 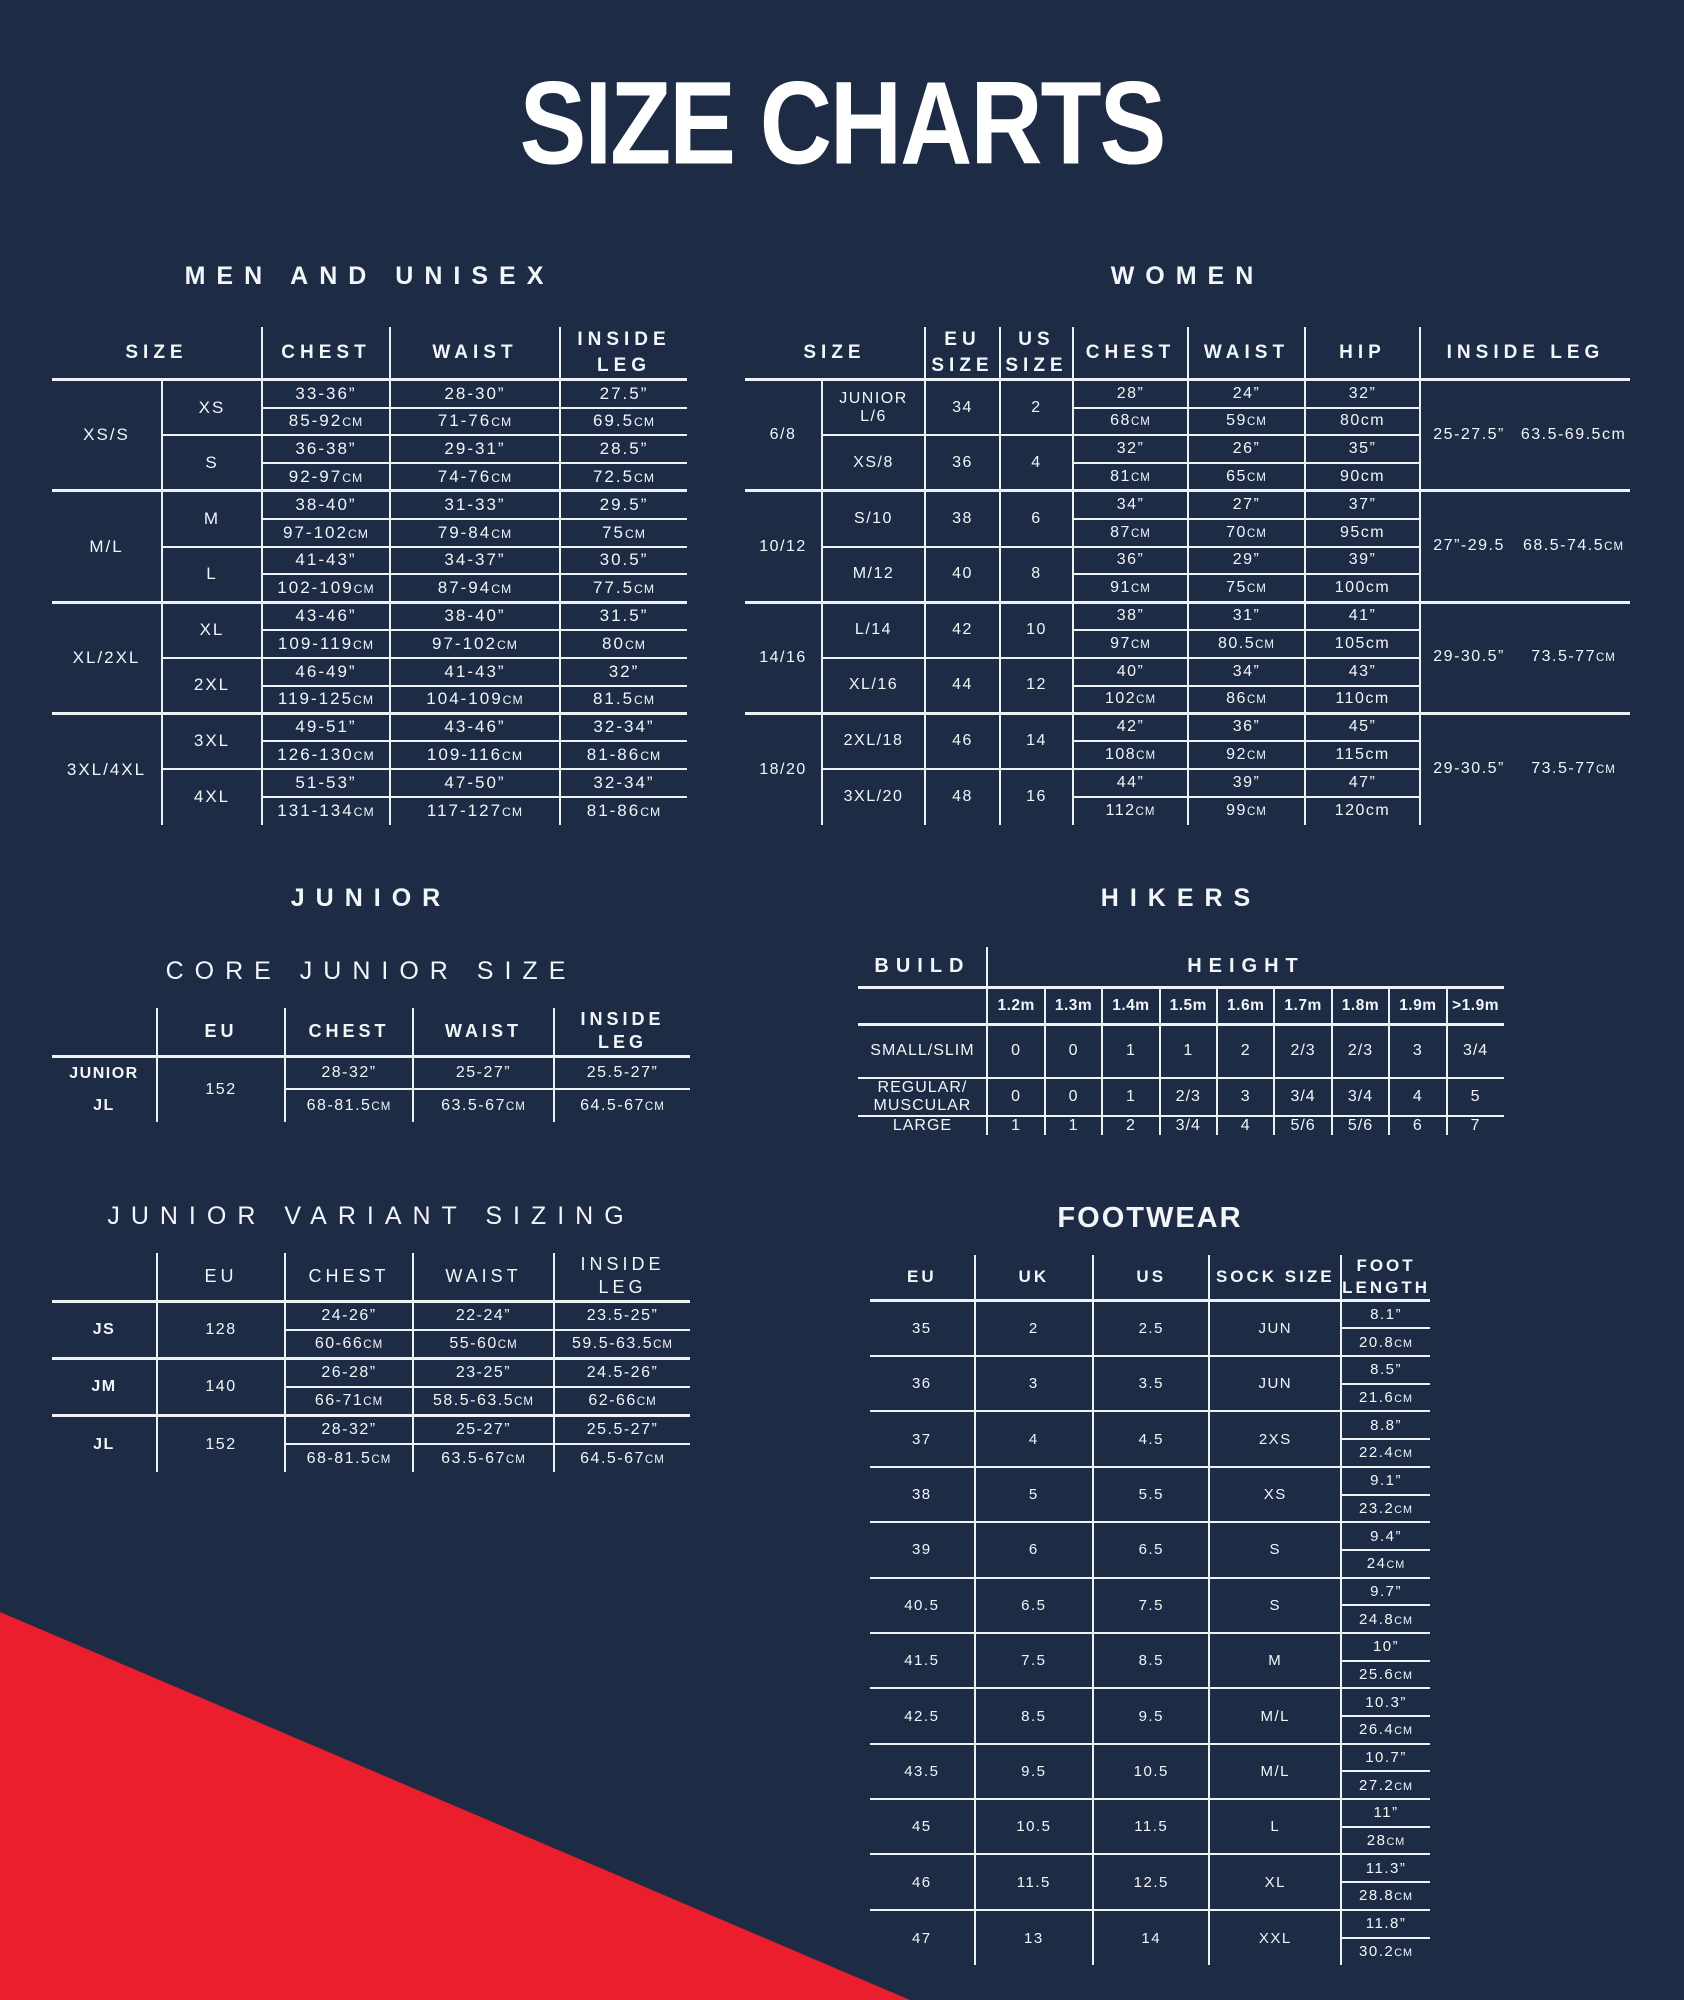 What do you see at coordinates (1362, 354) in the screenshot?
I see `column-header: HIP` at bounding box center [1362, 354].